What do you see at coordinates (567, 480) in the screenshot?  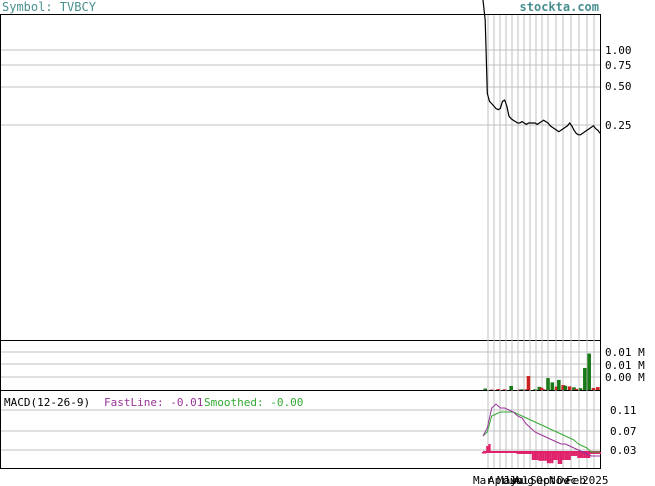 I see `x-axis-label: Dec` at bounding box center [567, 480].